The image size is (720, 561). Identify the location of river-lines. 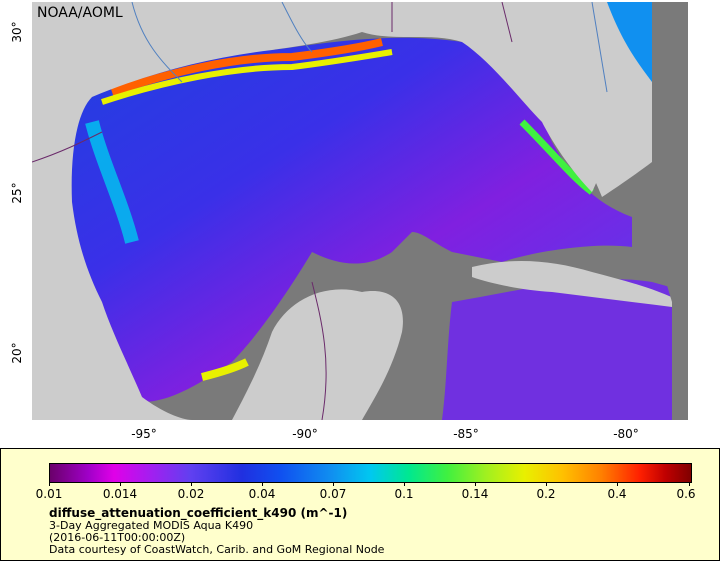
(369, 47).